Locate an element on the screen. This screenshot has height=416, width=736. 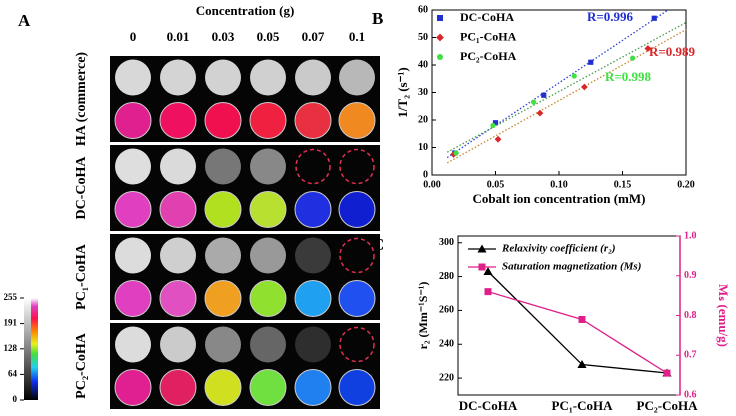
y2-axis-label: Mₛ (emu/g) is located at coordinates (723, 315).